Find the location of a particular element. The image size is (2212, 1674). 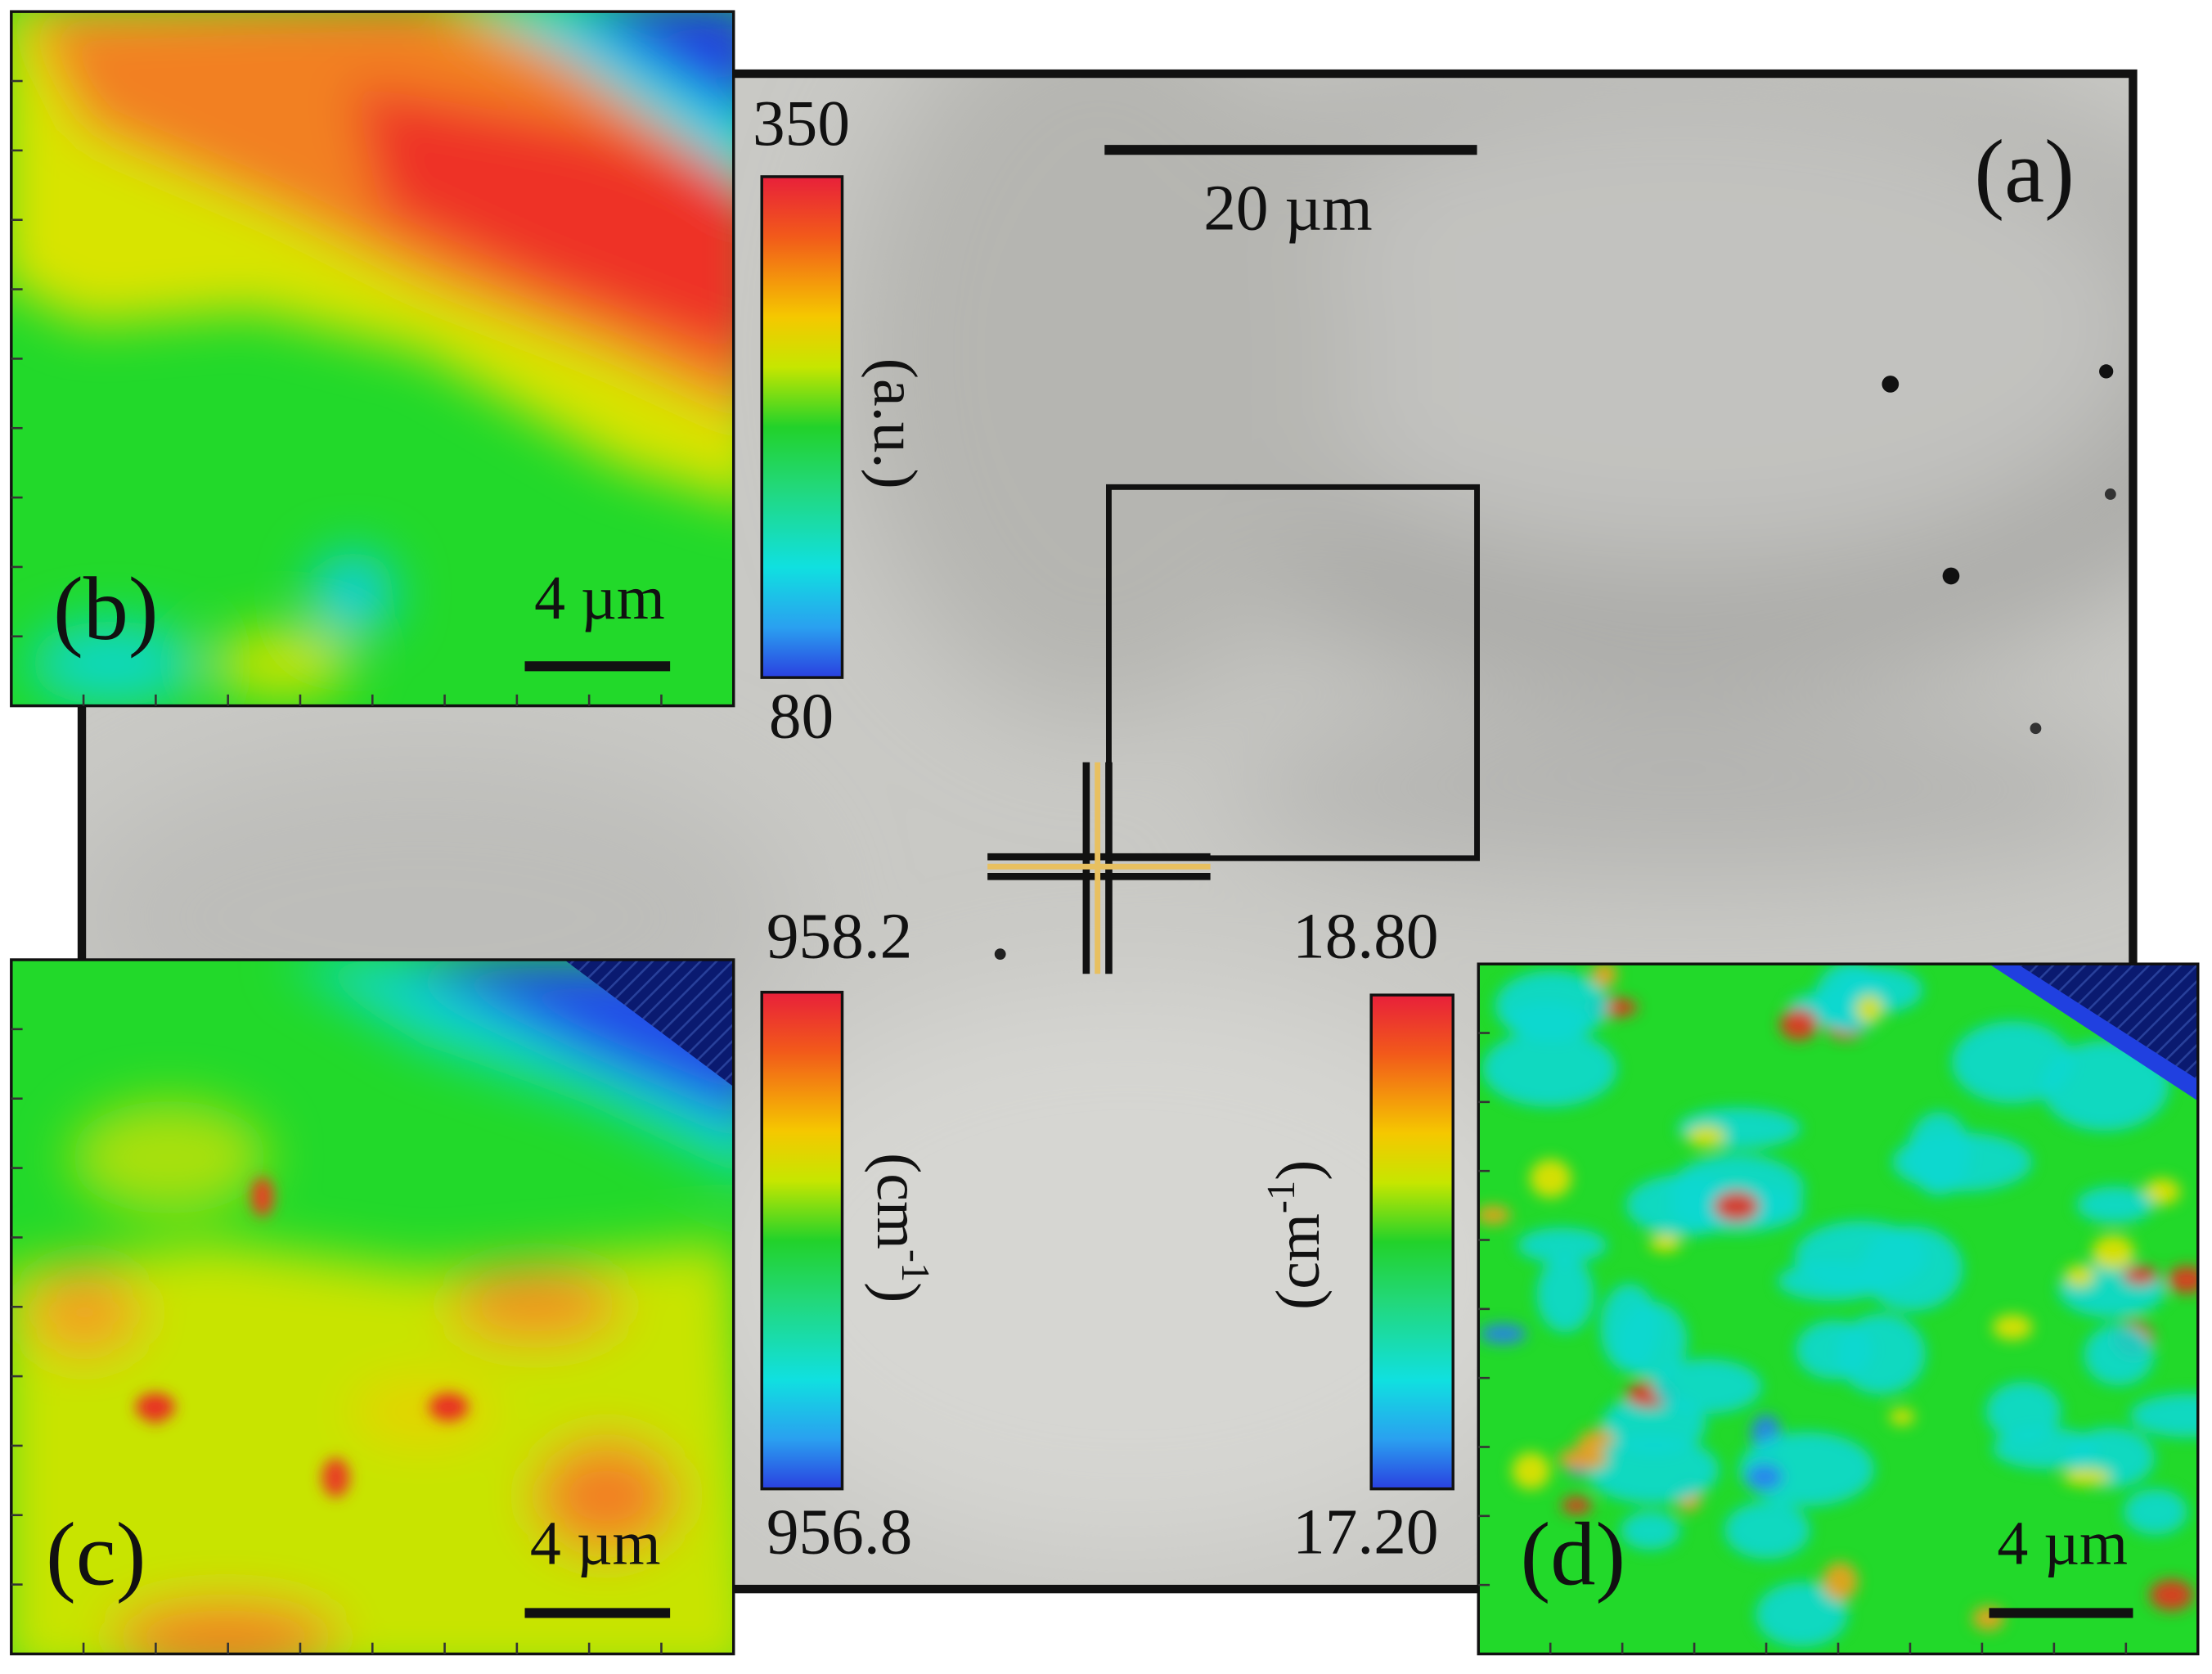

scale-bar-label: 20 µm is located at coordinates (1288, 209).